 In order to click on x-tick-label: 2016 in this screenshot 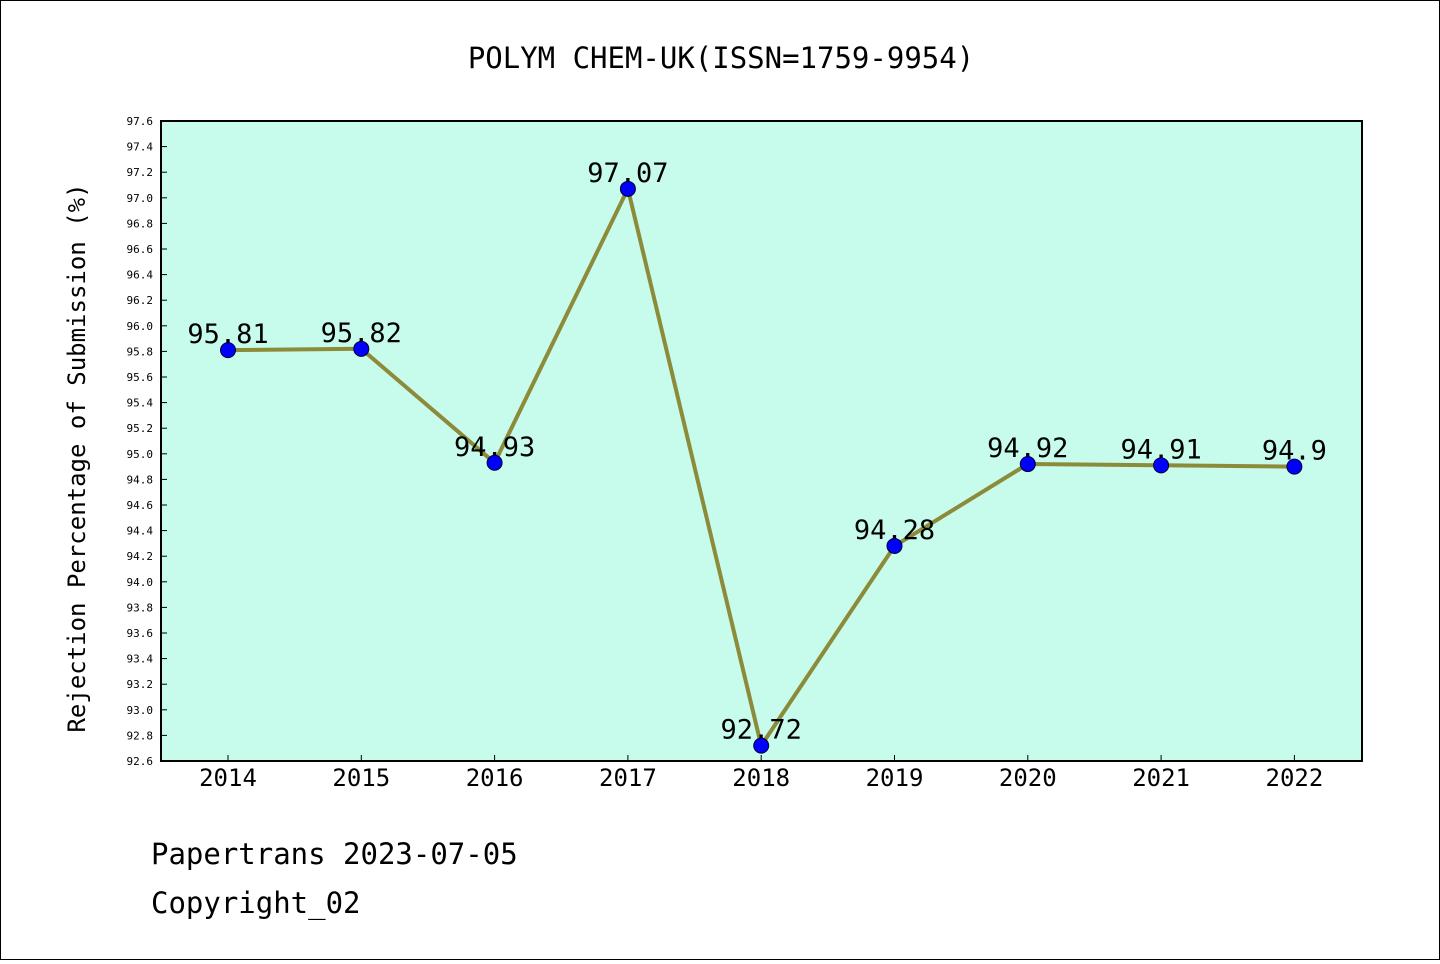, I will do `click(495, 778)`.